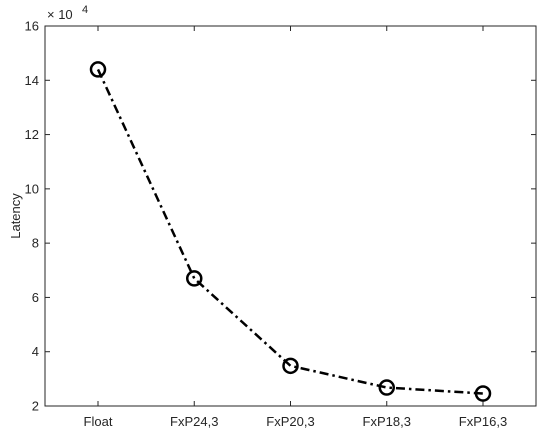 The image size is (550, 435). Describe the element at coordinates (15, 216) in the screenshot. I see `y-axis-label: Latency` at that location.